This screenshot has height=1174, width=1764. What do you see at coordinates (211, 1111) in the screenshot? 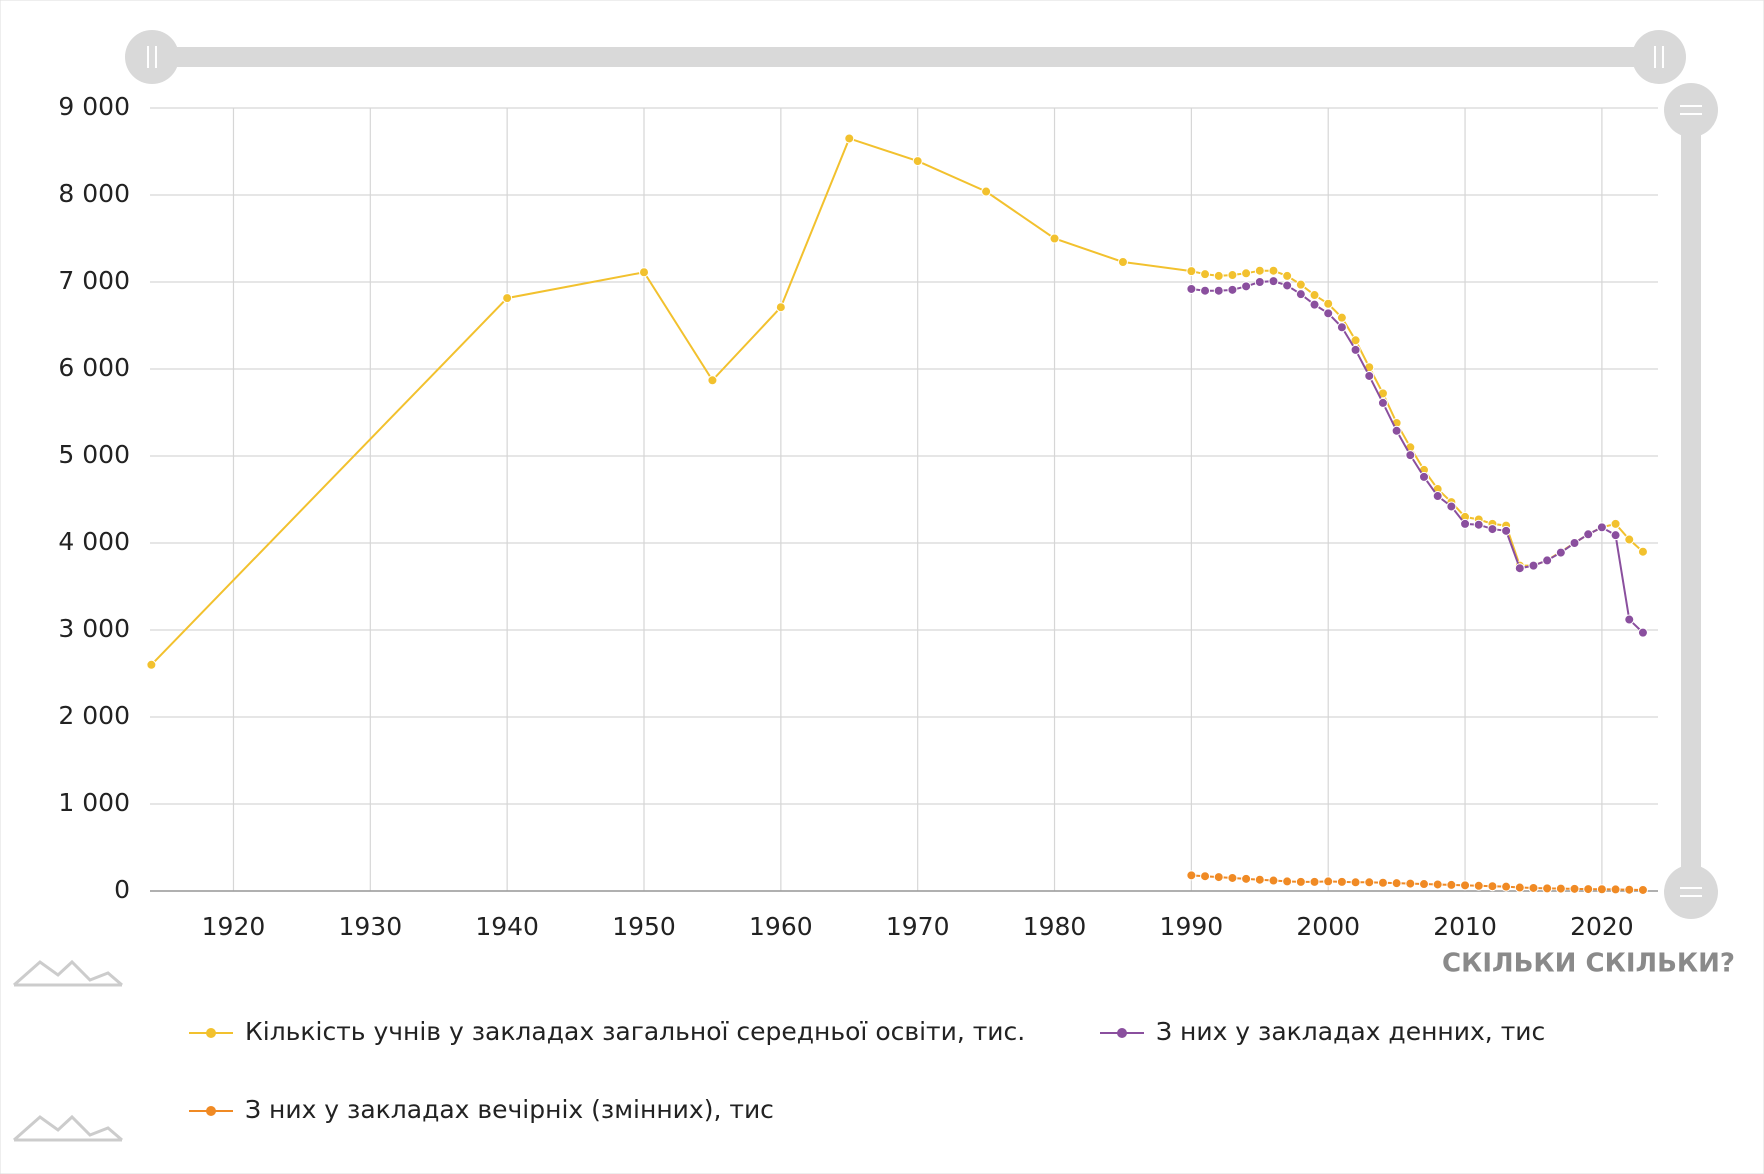
I see `legend-marker` at bounding box center [211, 1111].